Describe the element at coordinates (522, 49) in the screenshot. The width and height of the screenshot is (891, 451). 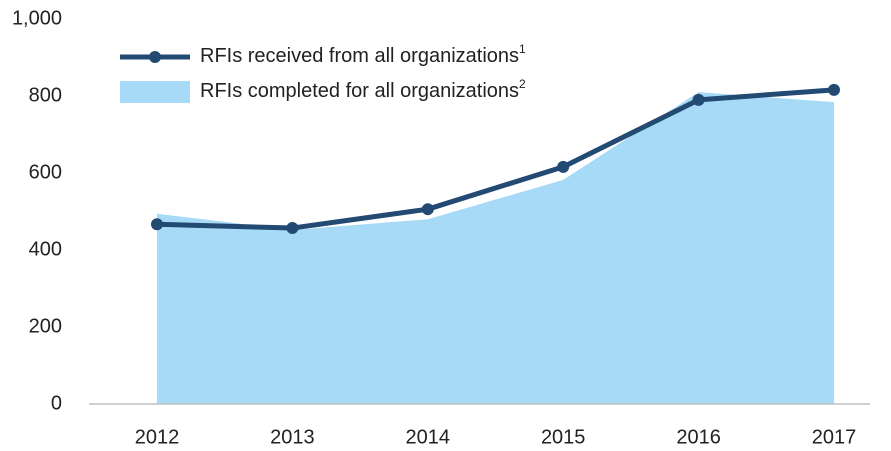
I see `legend-note: 1` at that location.